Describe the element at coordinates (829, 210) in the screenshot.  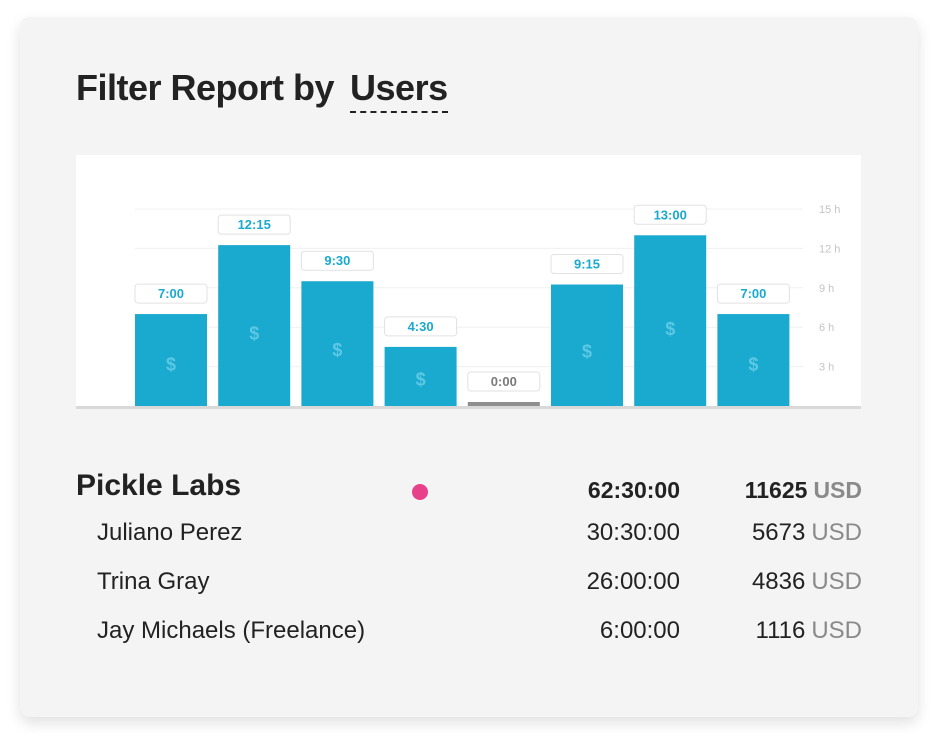
I see `y-tick-label: 15 h` at that location.